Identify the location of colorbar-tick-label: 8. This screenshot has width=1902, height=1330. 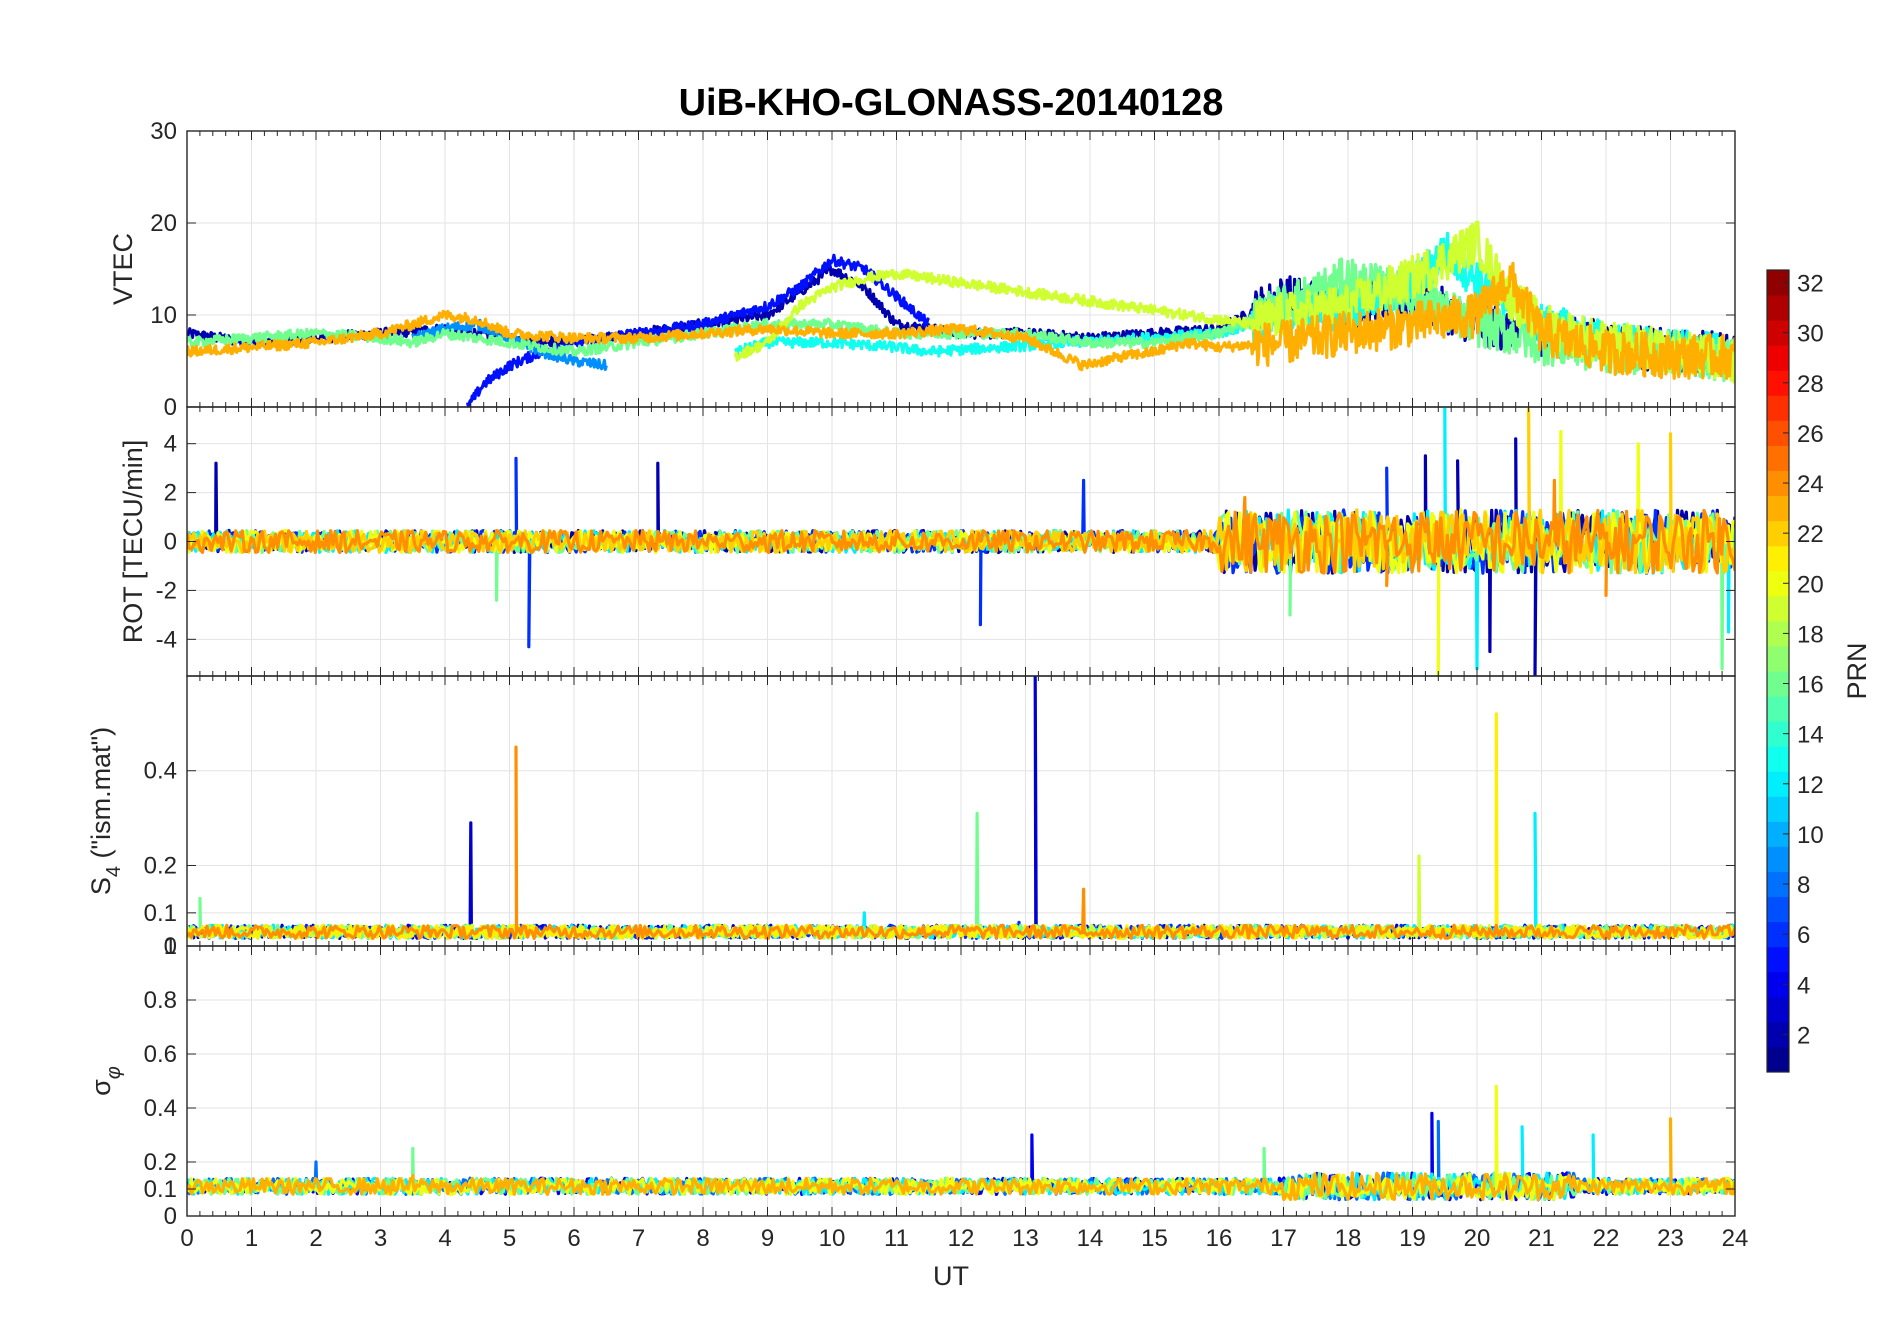
(1803, 885).